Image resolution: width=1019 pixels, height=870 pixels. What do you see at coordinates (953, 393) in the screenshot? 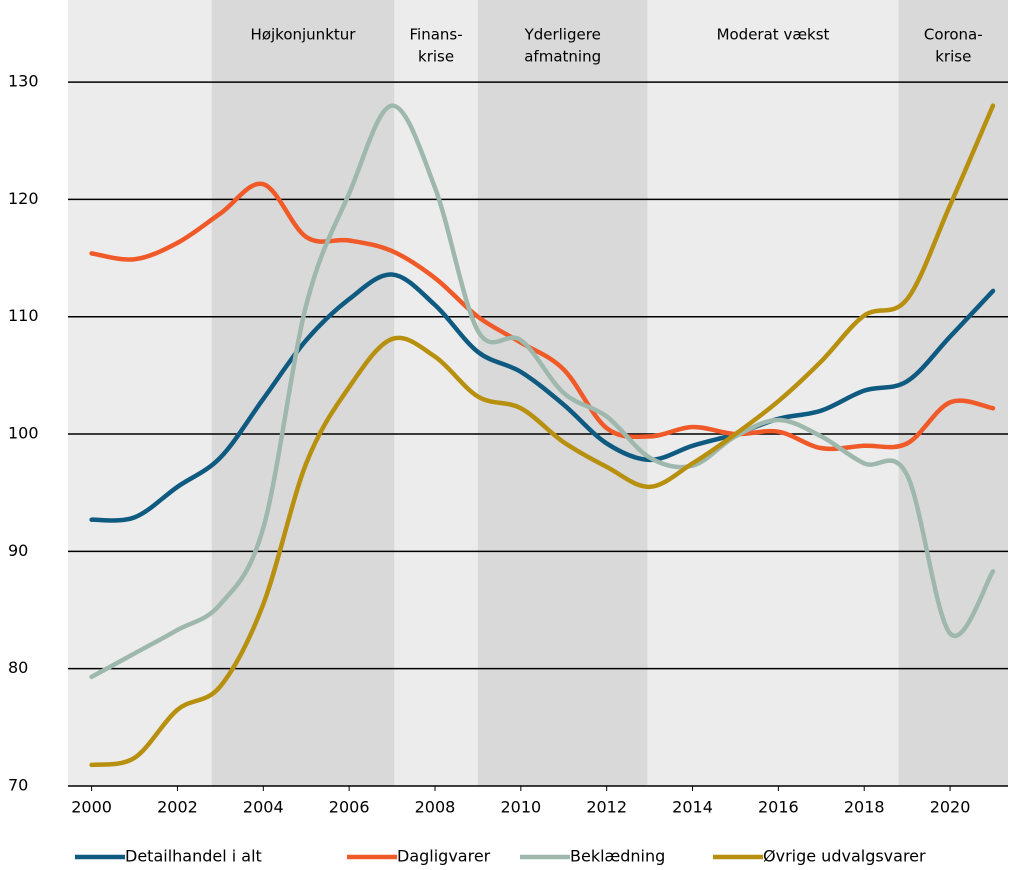
I see `period-band` at bounding box center [953, 393].